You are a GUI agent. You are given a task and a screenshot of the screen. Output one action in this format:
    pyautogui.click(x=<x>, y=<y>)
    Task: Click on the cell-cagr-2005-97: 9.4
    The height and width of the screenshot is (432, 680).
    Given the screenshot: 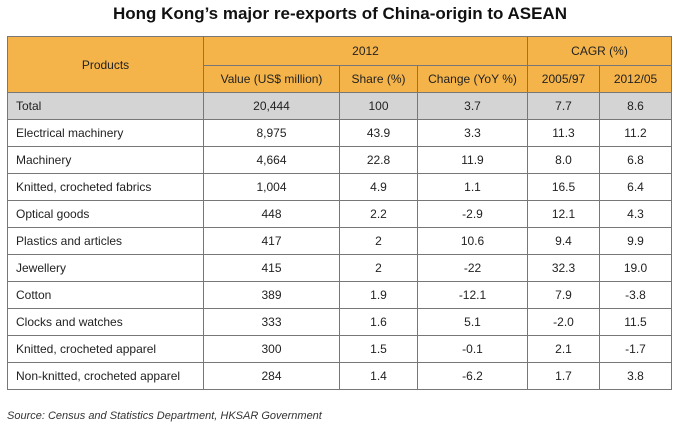 What is the action you would take?
    pyautogui.click(x=563, y=241)
    